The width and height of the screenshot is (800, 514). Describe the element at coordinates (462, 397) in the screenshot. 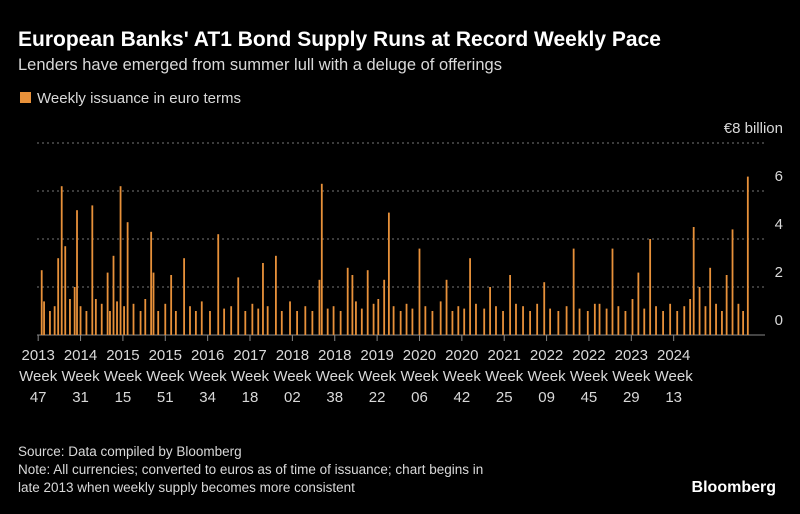

I see `x-tick-label: 42` at that location.